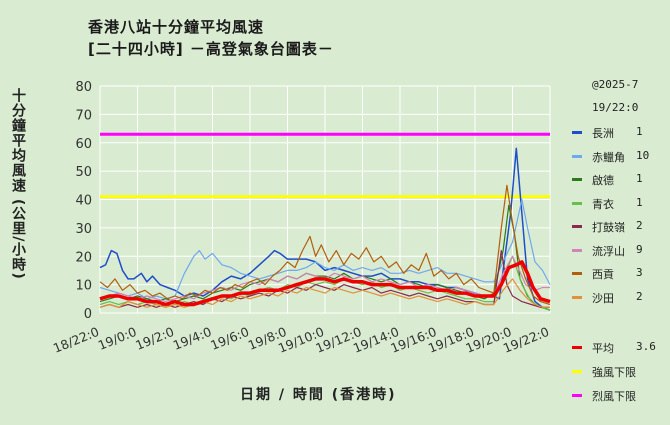 Image resolution: width=670 pixels, height=425 pixels. What do you see at coordinates (603, 348) in the screenshot?
I see `legend-label: 平均` at bounding box center [603, 348].